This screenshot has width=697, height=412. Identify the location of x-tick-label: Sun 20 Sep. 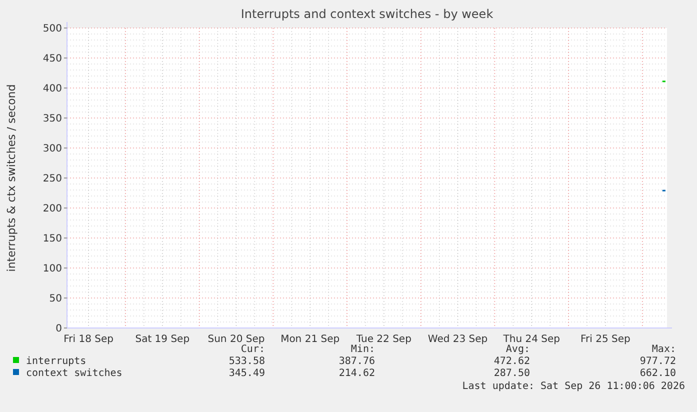
(236, 339).